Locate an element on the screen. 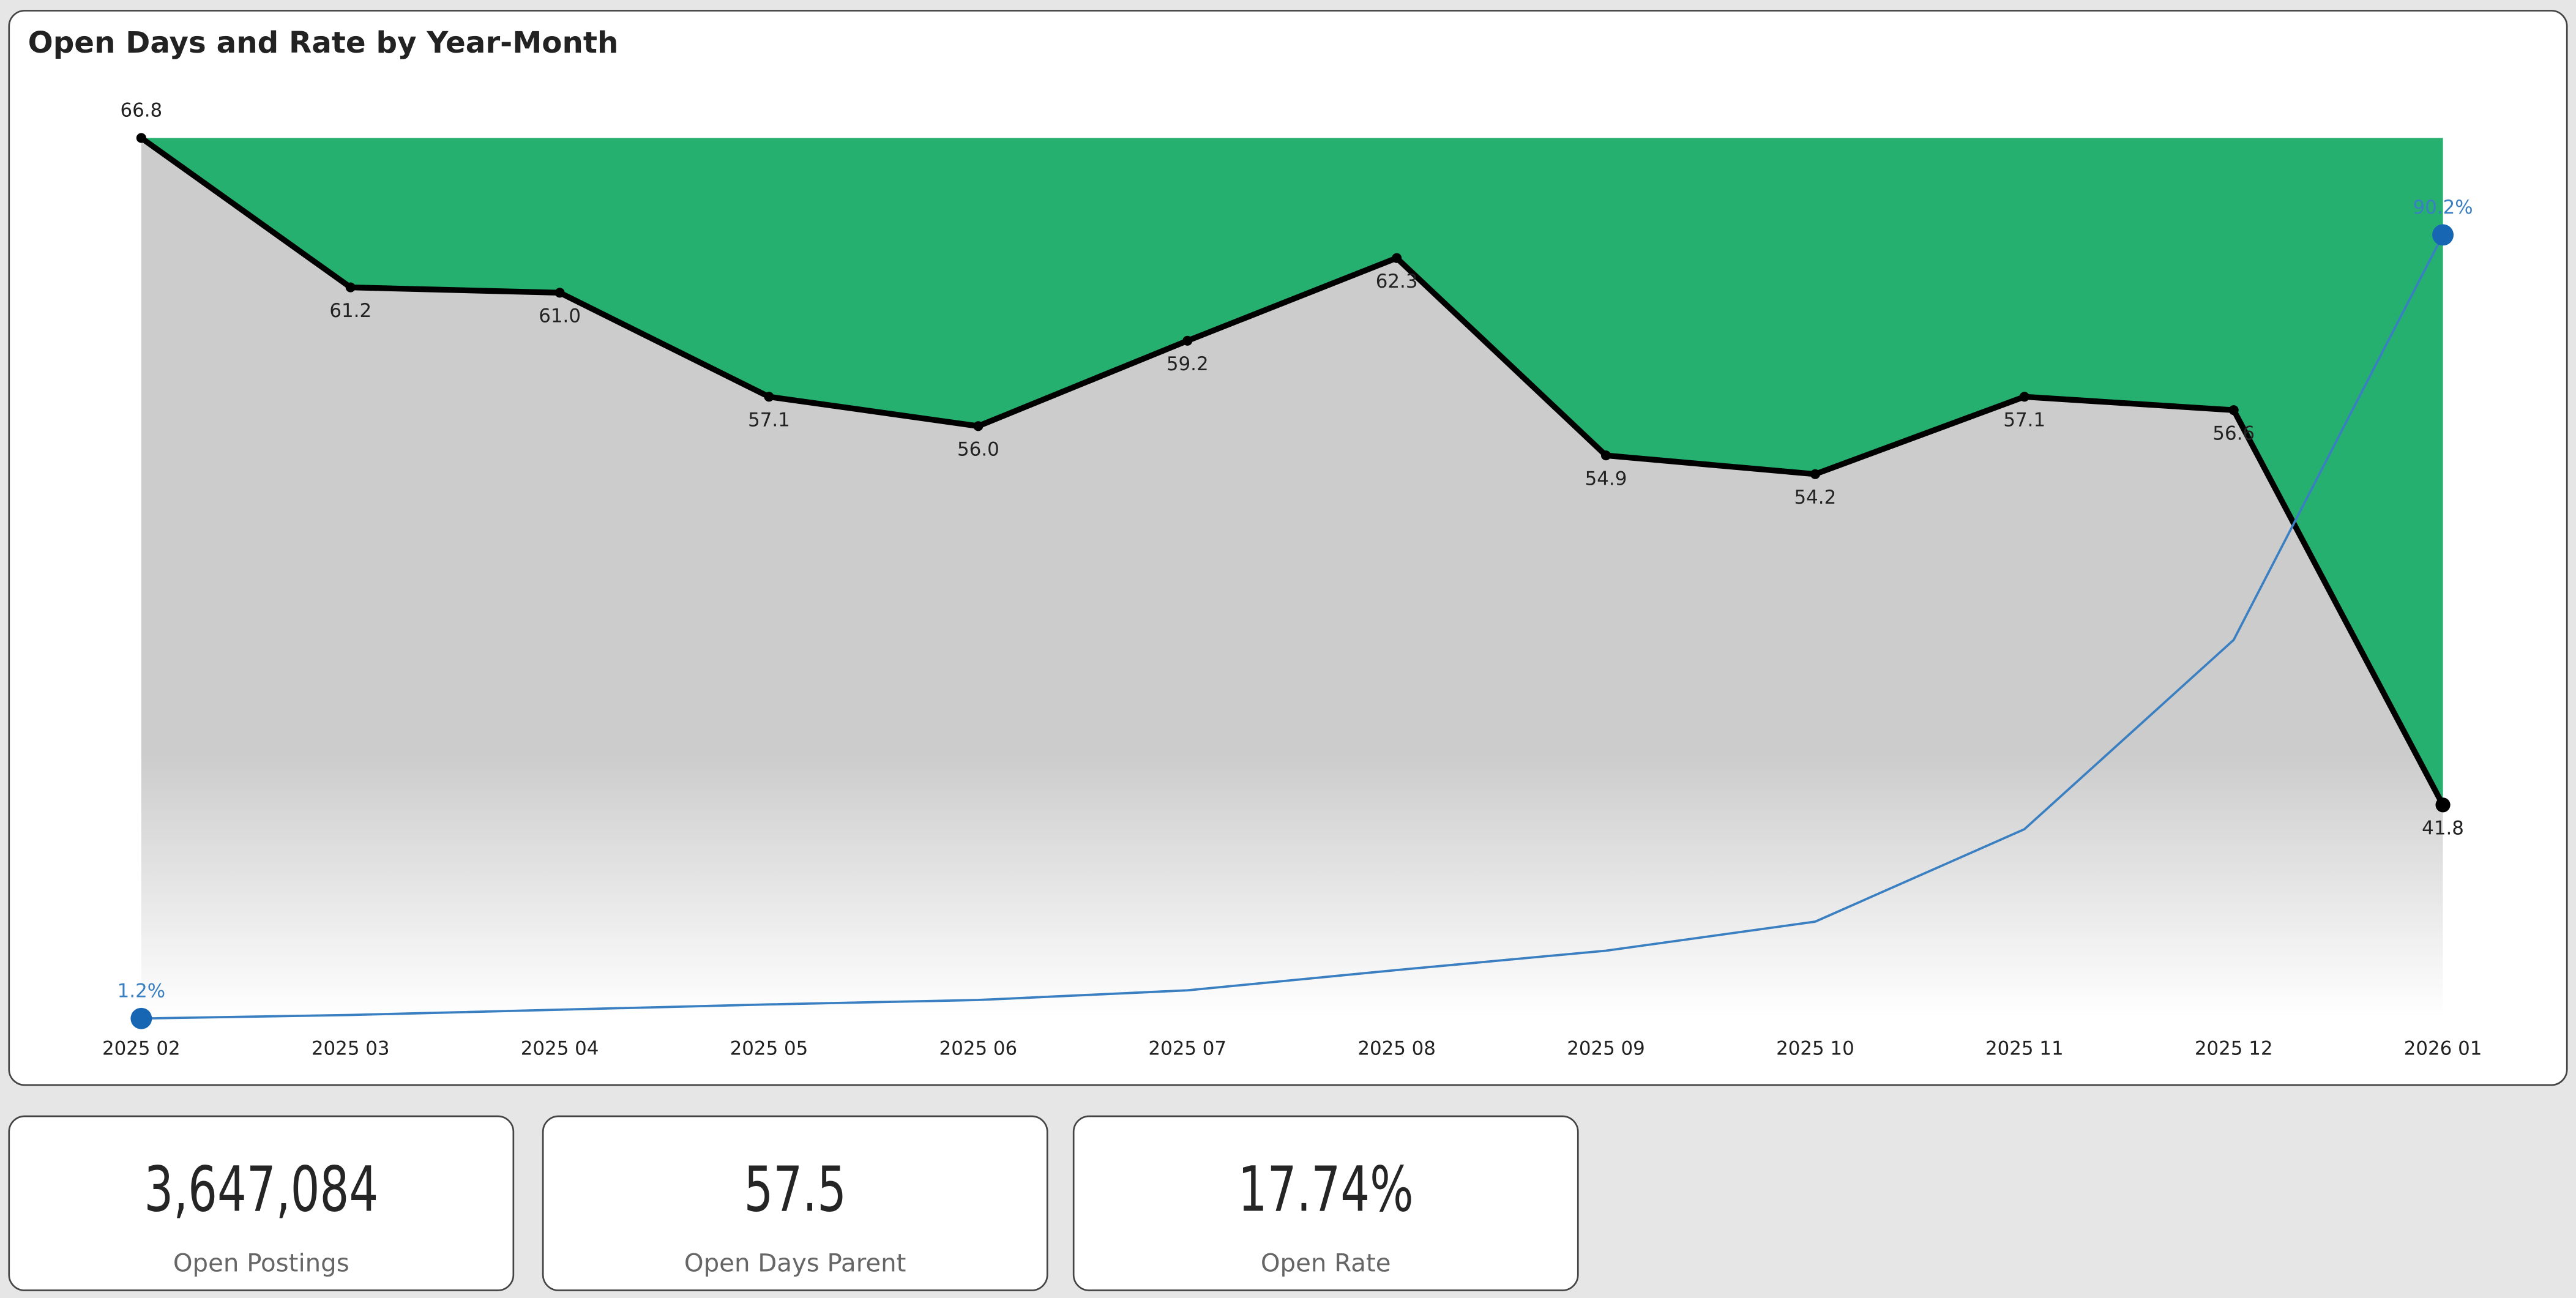 This screenshot has width=2576, height=1298. x-tick-label: 2025 09 is located at coordinates (1606, 1048).